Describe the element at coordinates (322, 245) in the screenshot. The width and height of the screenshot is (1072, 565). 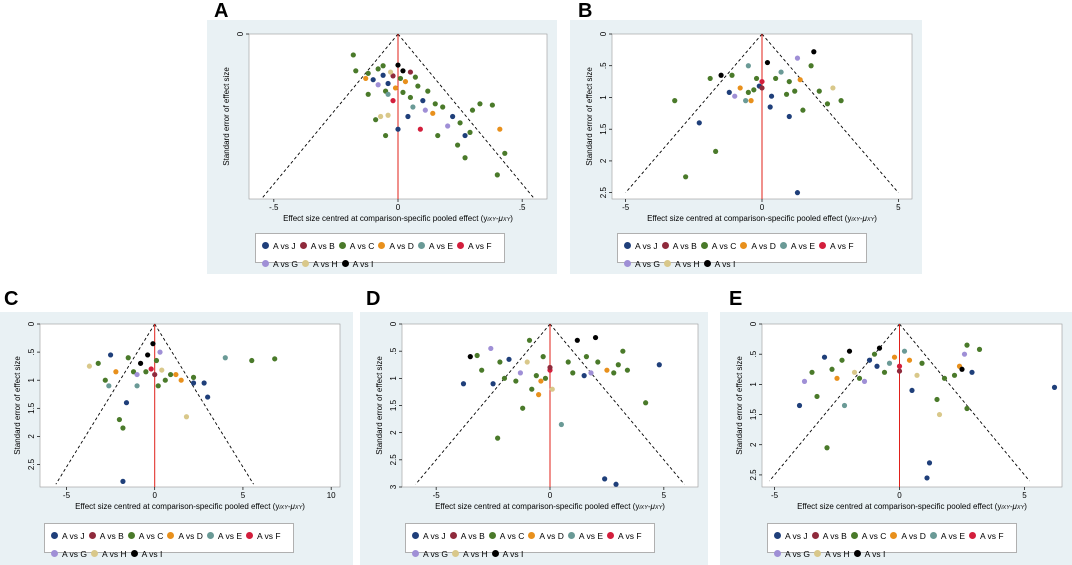
I see `legend-label: A vs B` at that location.